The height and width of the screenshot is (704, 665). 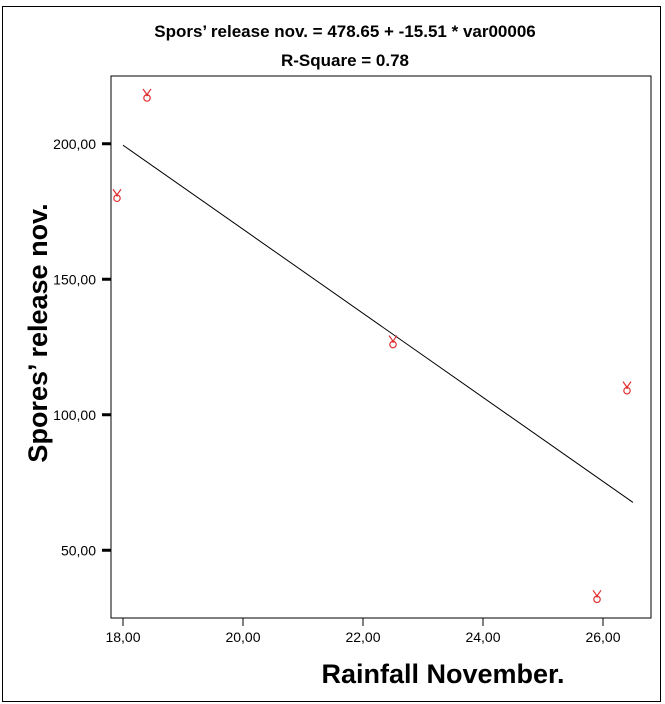 I want to click on x-axis: 18,00 20,00 22,00 24,00 26,00, so click(x=363, y=631).